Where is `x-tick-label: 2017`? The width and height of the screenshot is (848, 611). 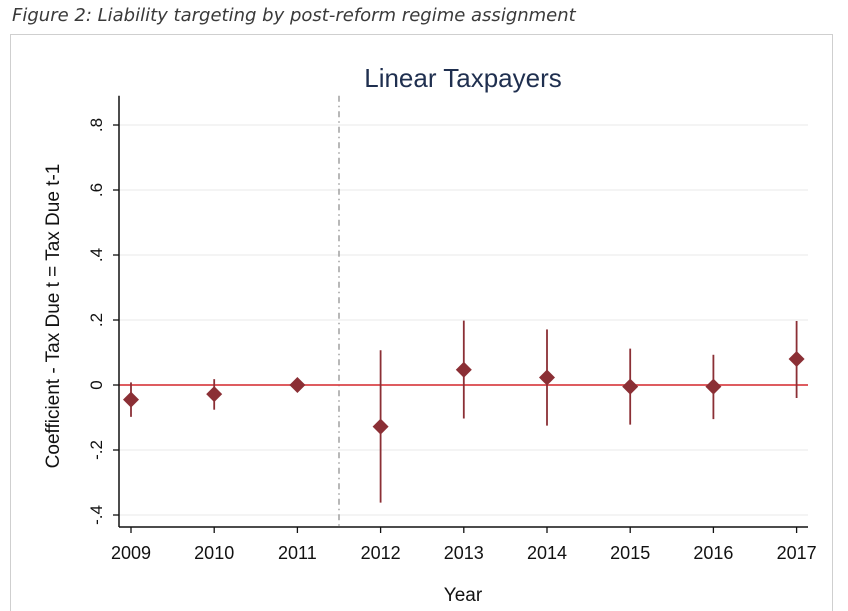
x-tick-label: 2017 is located at coordinates (797, 553).